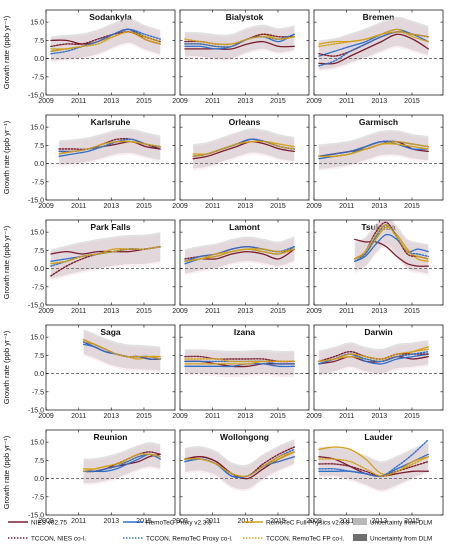  Describe the element at coordinates (178, 538) in the screenshot. I see `legend-item: TCCON, RemoTeC Proxy co-l.` at that location.